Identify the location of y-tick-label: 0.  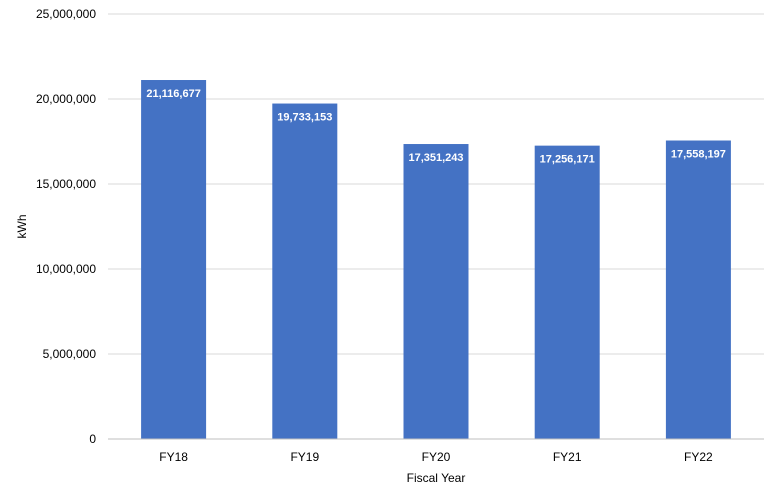
(92, 439).